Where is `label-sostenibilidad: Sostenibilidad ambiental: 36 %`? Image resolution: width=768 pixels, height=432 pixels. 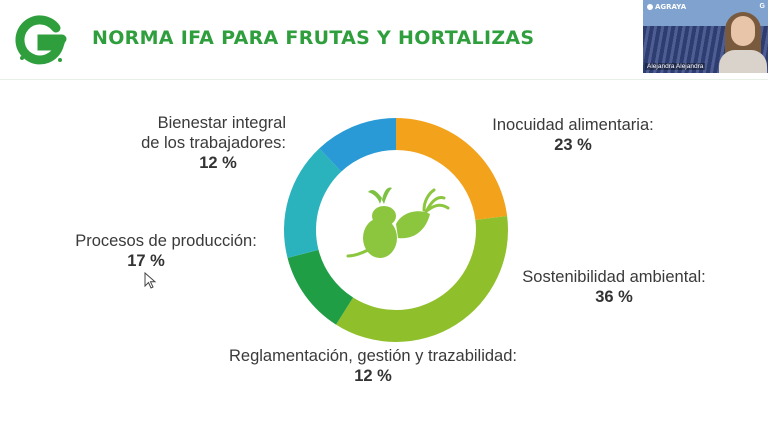 label-sostenibilidad: Sostenibilidad ambiental: 36 % is located at coordinates (614, 287).